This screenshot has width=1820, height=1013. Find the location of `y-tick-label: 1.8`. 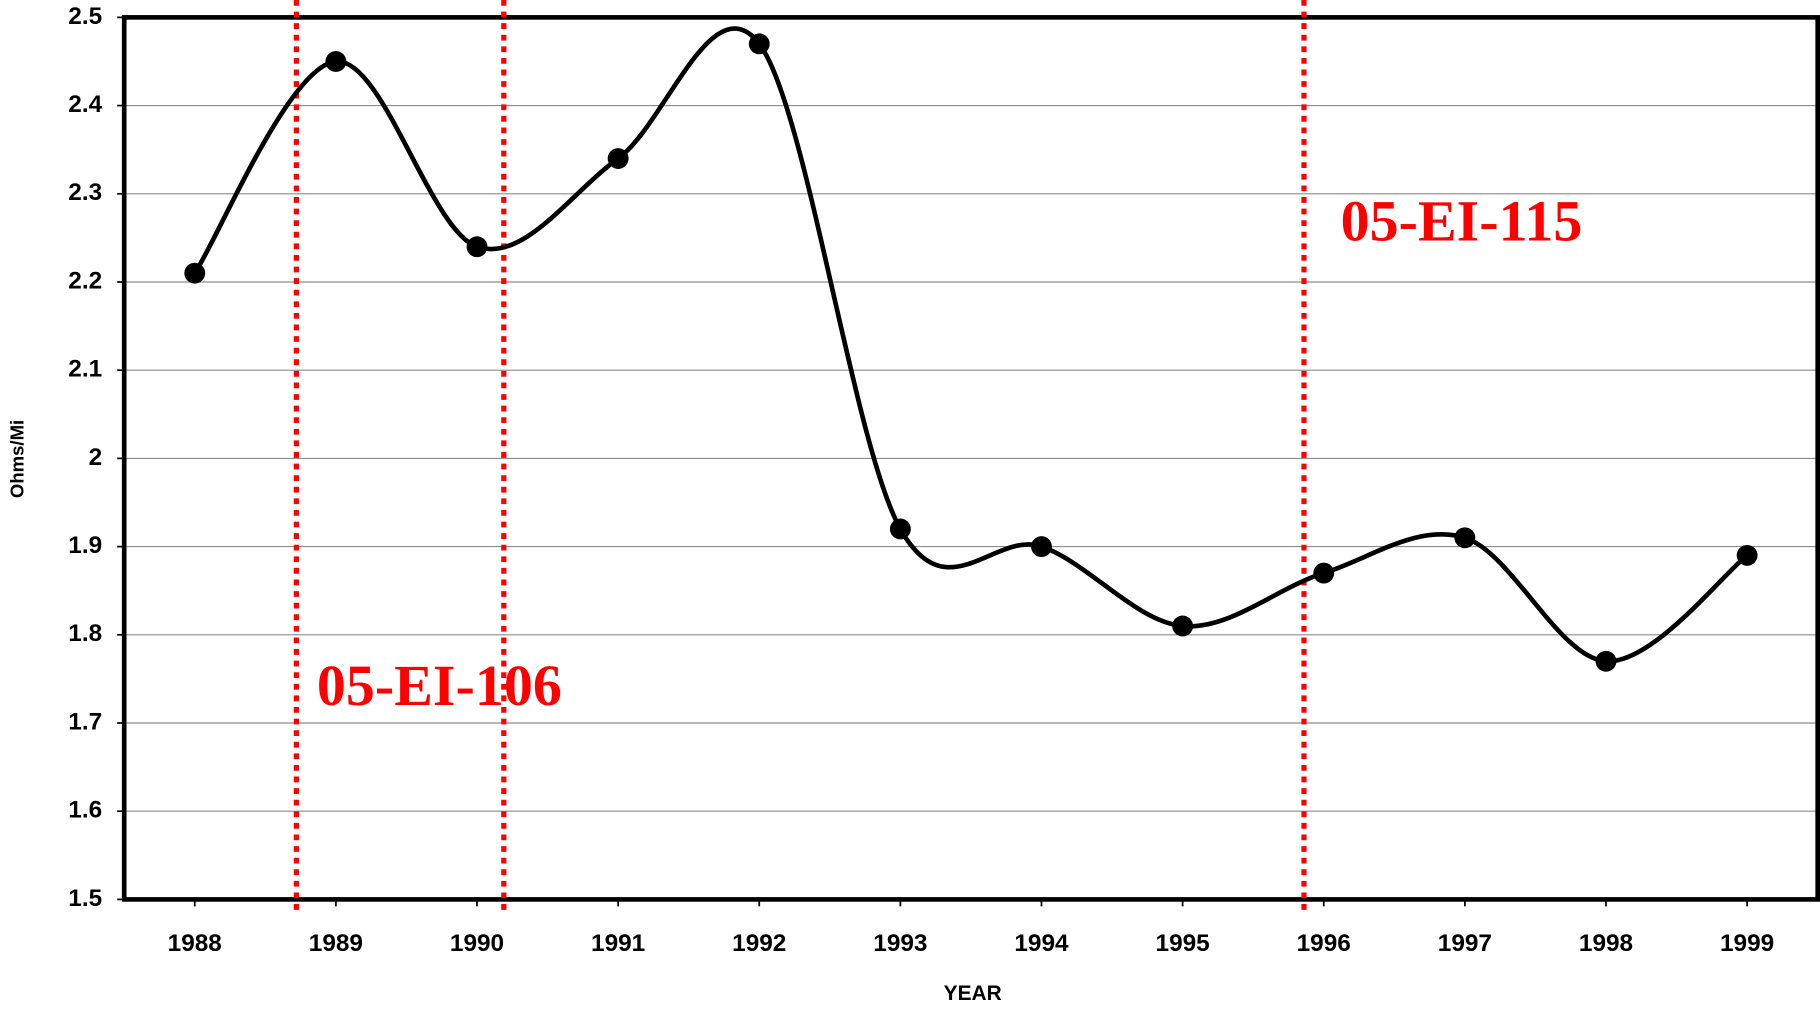

y-tick-label: 1.8 is located at coordinates (85, 633).